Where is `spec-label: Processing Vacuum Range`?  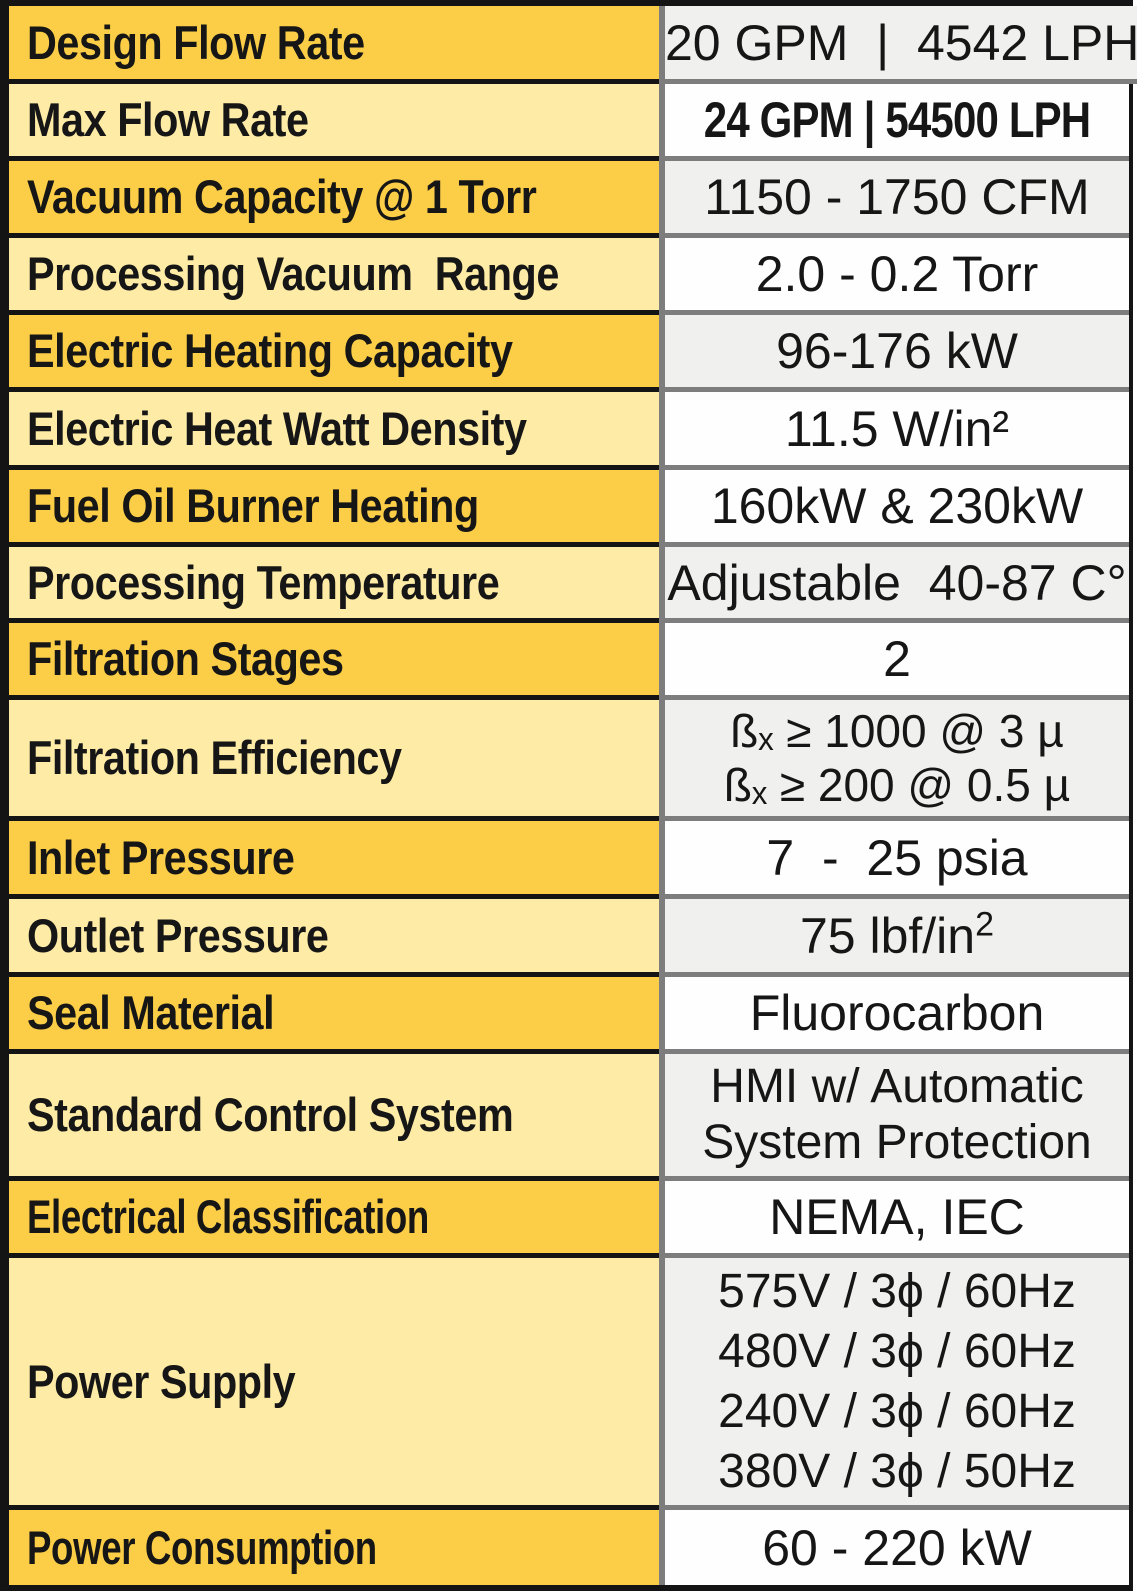 spec-label: Processing Vacuum Range is located at coordinates (334, 276).